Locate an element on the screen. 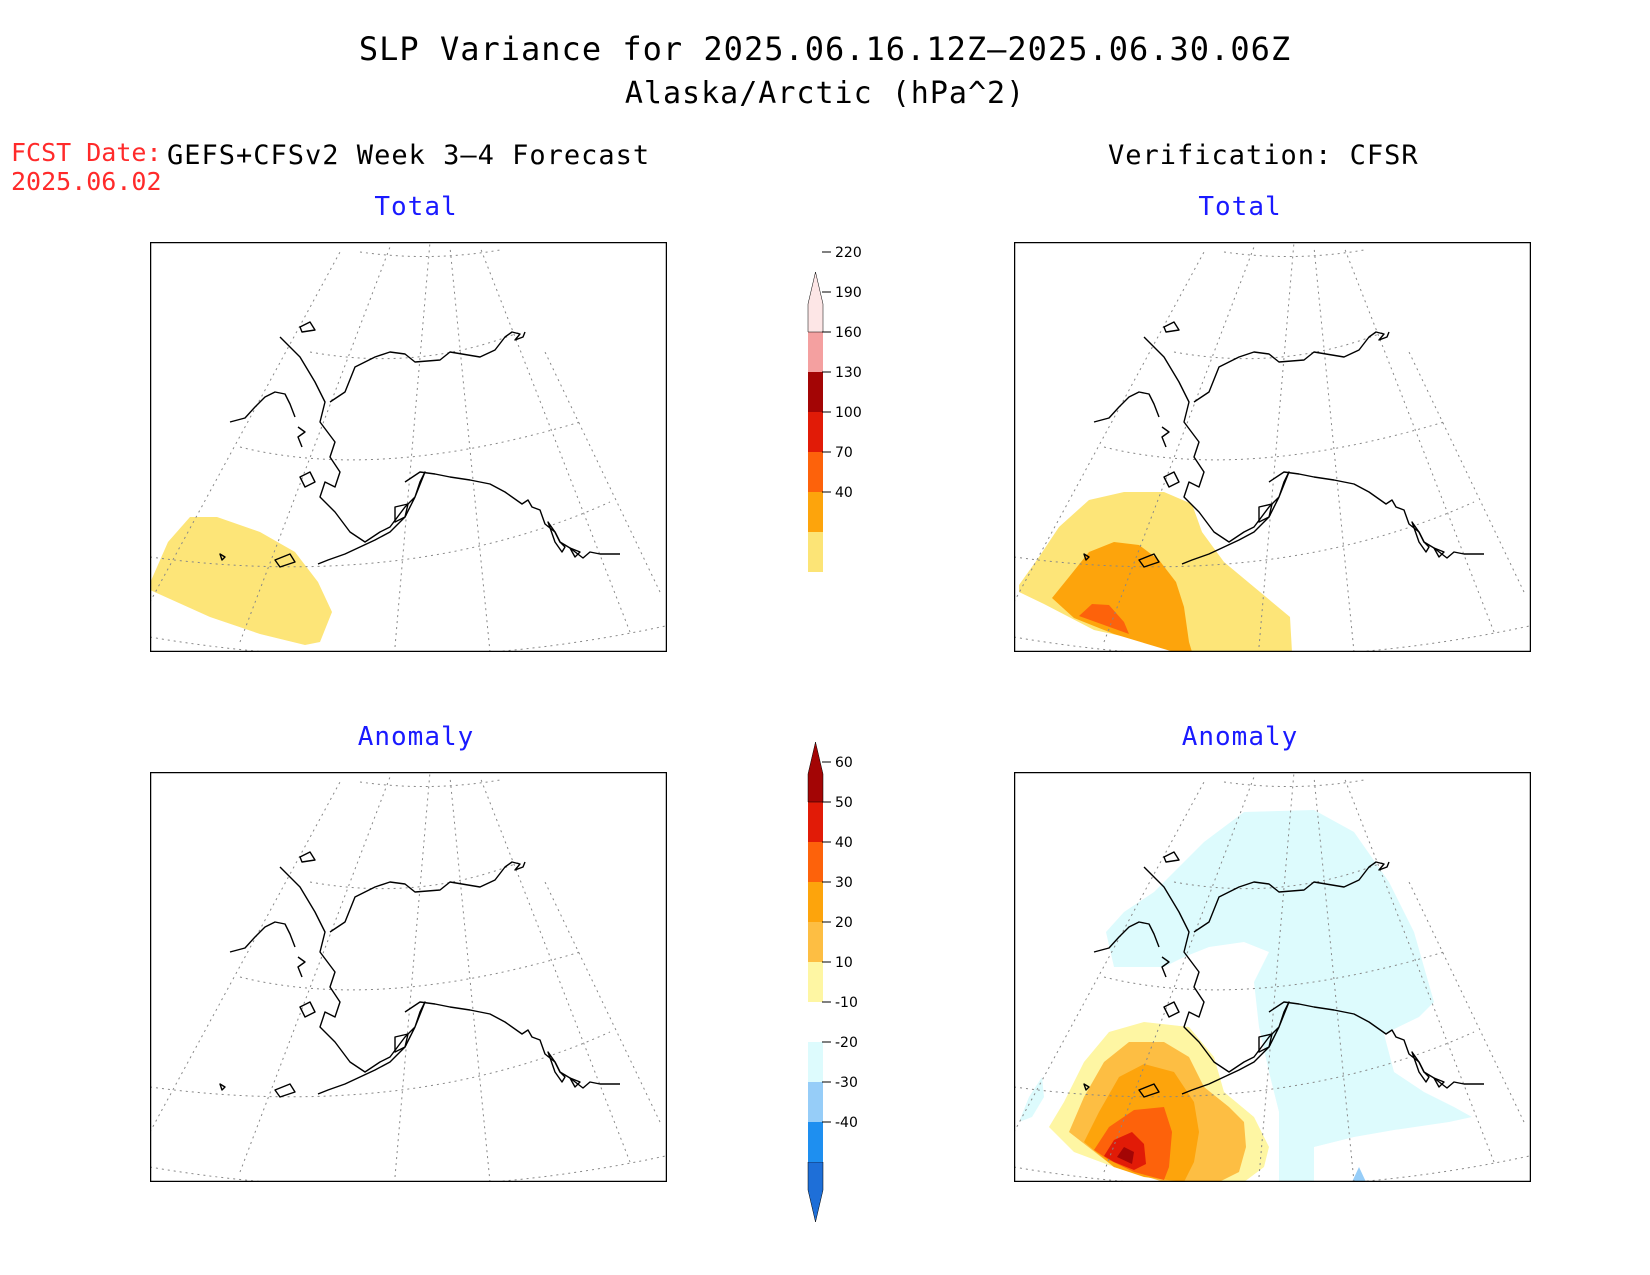 The width and height of the screenshot is (1650, 1275). colorbar-anomaly: -40 -30 -20 -10 10 20 30 40 50 60 is located at coordinates (832, 982).